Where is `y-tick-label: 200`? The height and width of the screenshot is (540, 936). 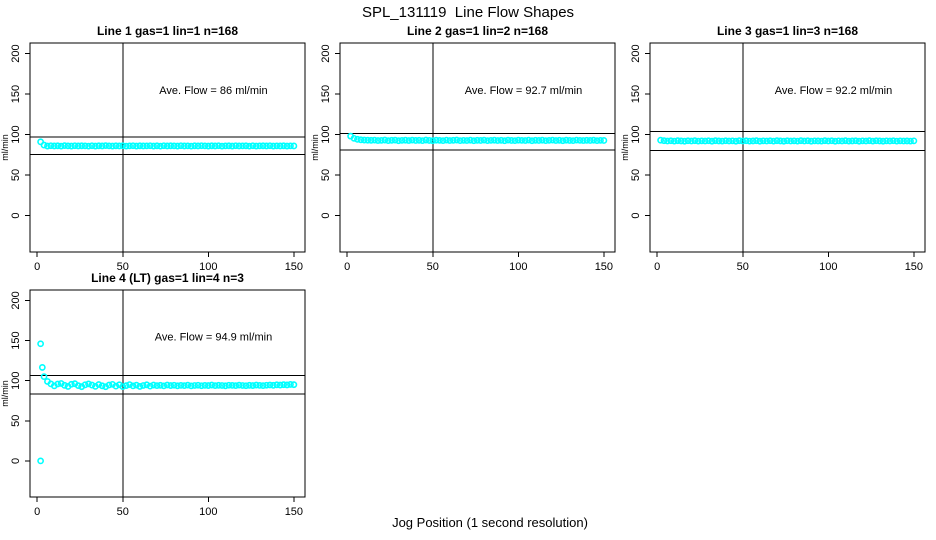 y-tick-label: 200 is located at coordinates (636, 53).